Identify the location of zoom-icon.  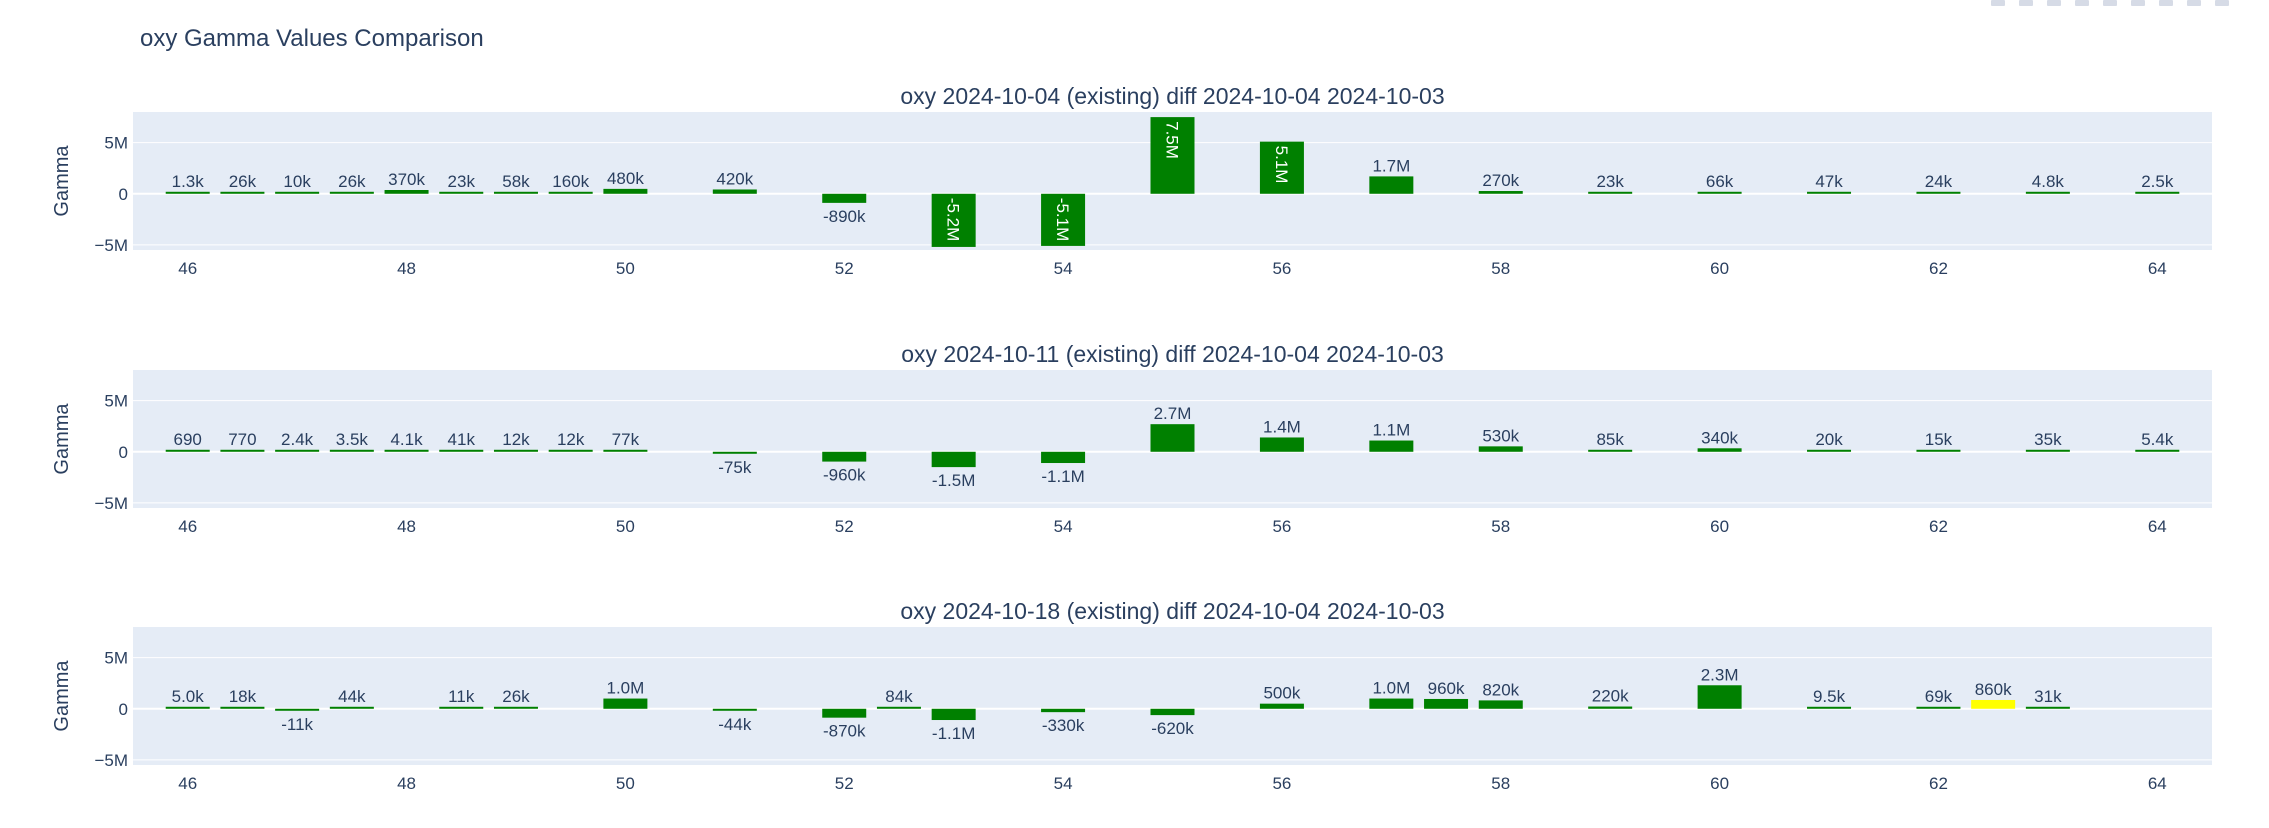
(2026, 3).